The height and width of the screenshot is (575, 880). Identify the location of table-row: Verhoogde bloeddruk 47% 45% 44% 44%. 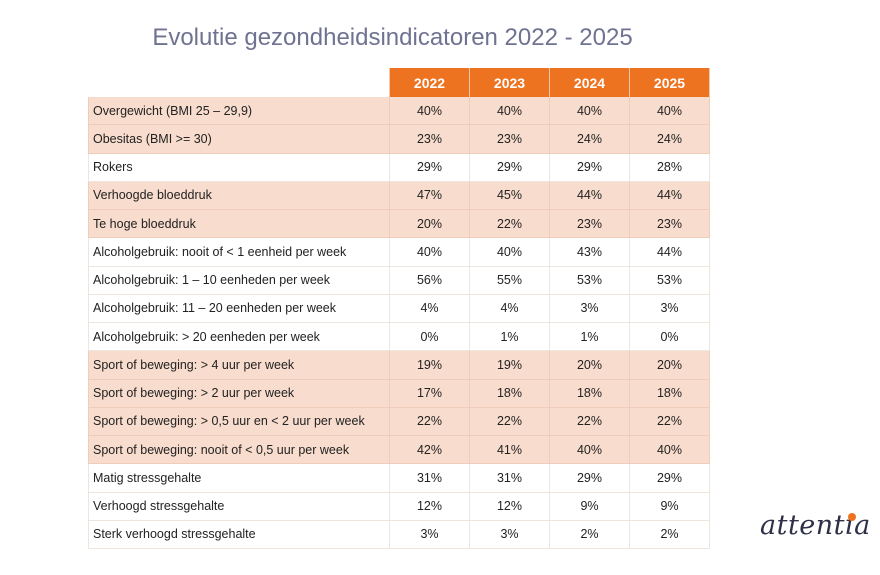
(399, 196).